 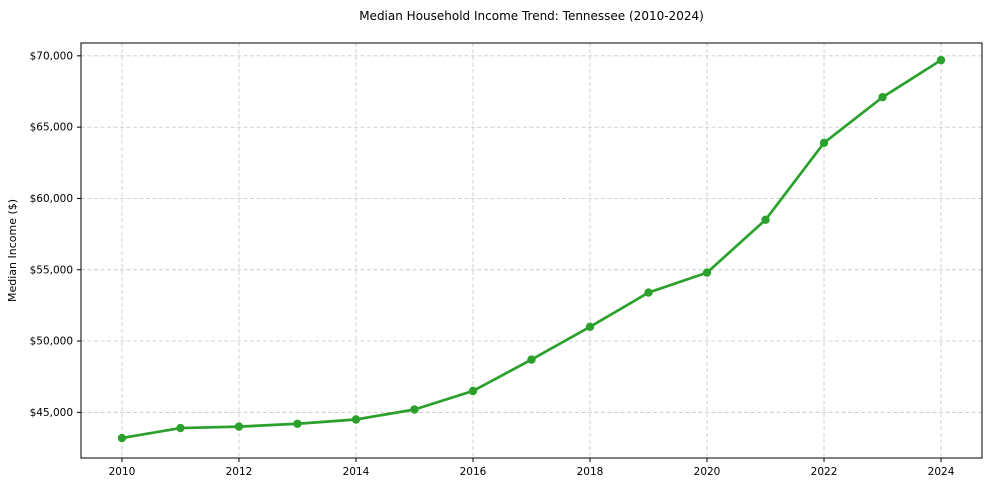 I want to click on data-point-2024, so click(x=941, y=60).